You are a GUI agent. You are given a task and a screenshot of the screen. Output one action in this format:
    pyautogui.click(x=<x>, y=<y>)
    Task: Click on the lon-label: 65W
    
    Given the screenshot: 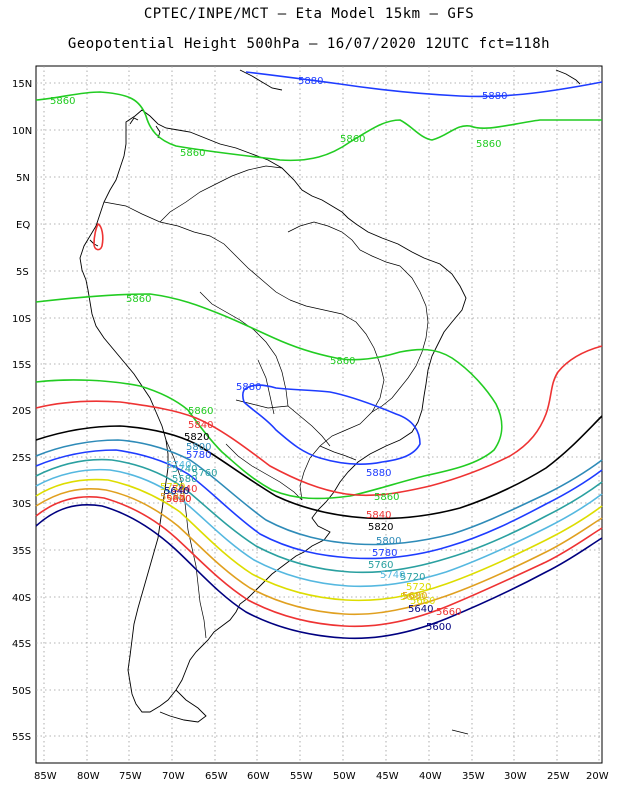 What is the action you would take?
    pyautogui.click(x=216, y=776)
    